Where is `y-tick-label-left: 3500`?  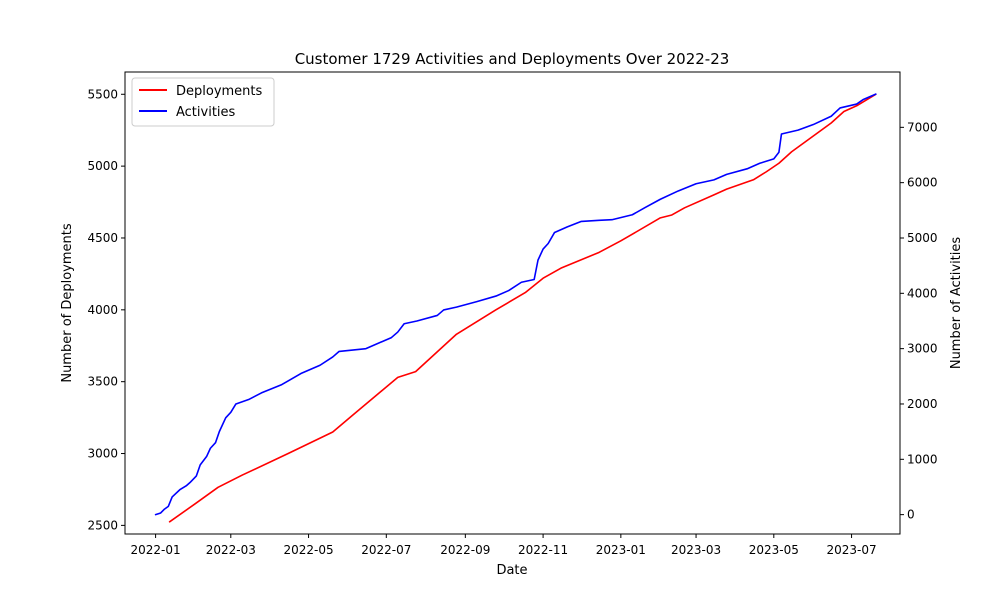
y-tick-label-left: 3500 is located at coordinates (102, 382).